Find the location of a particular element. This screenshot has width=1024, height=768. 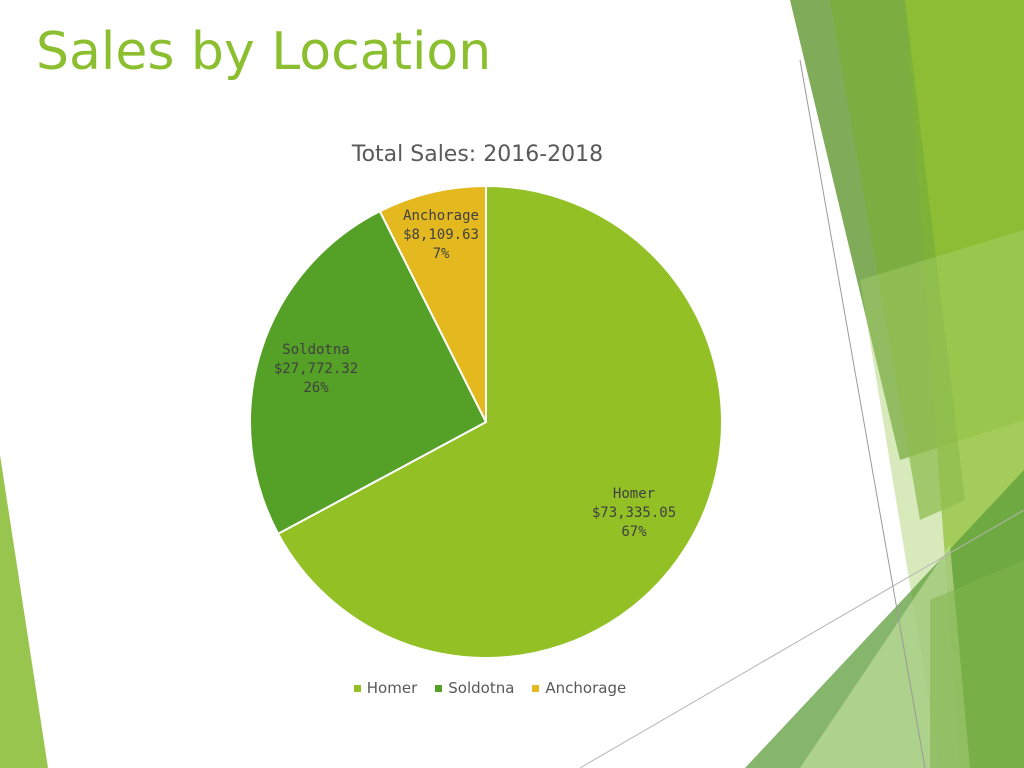

legend-item-soldotna: Soldotna is located at coordinates (474, 688).